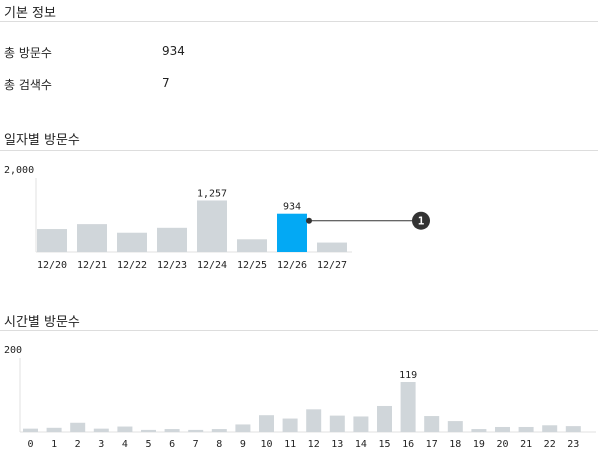 Image resolution: width=598 pixels, height=454 pixels. What do you see at coordinates (337, 444) in the screenshot?
I see `x-tick-label: 13` at bounding box center [337, 444].